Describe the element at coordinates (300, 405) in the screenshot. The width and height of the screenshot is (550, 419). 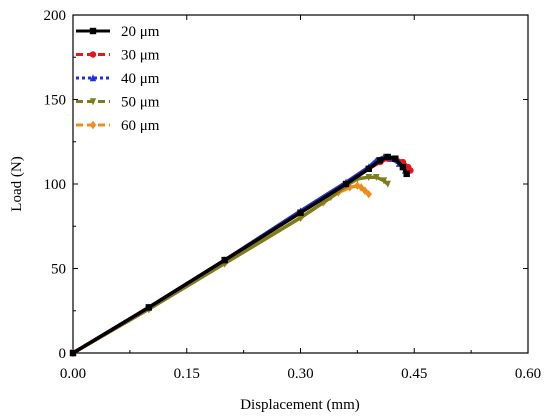
I see `x-axis-title: Displacement (mm)` at that location.